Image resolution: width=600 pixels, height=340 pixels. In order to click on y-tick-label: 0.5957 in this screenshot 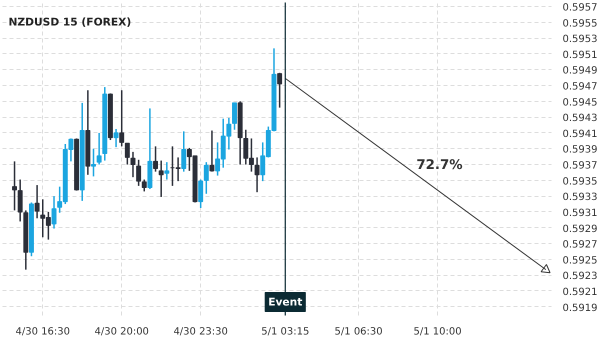, I will do `click(580, 8)`.